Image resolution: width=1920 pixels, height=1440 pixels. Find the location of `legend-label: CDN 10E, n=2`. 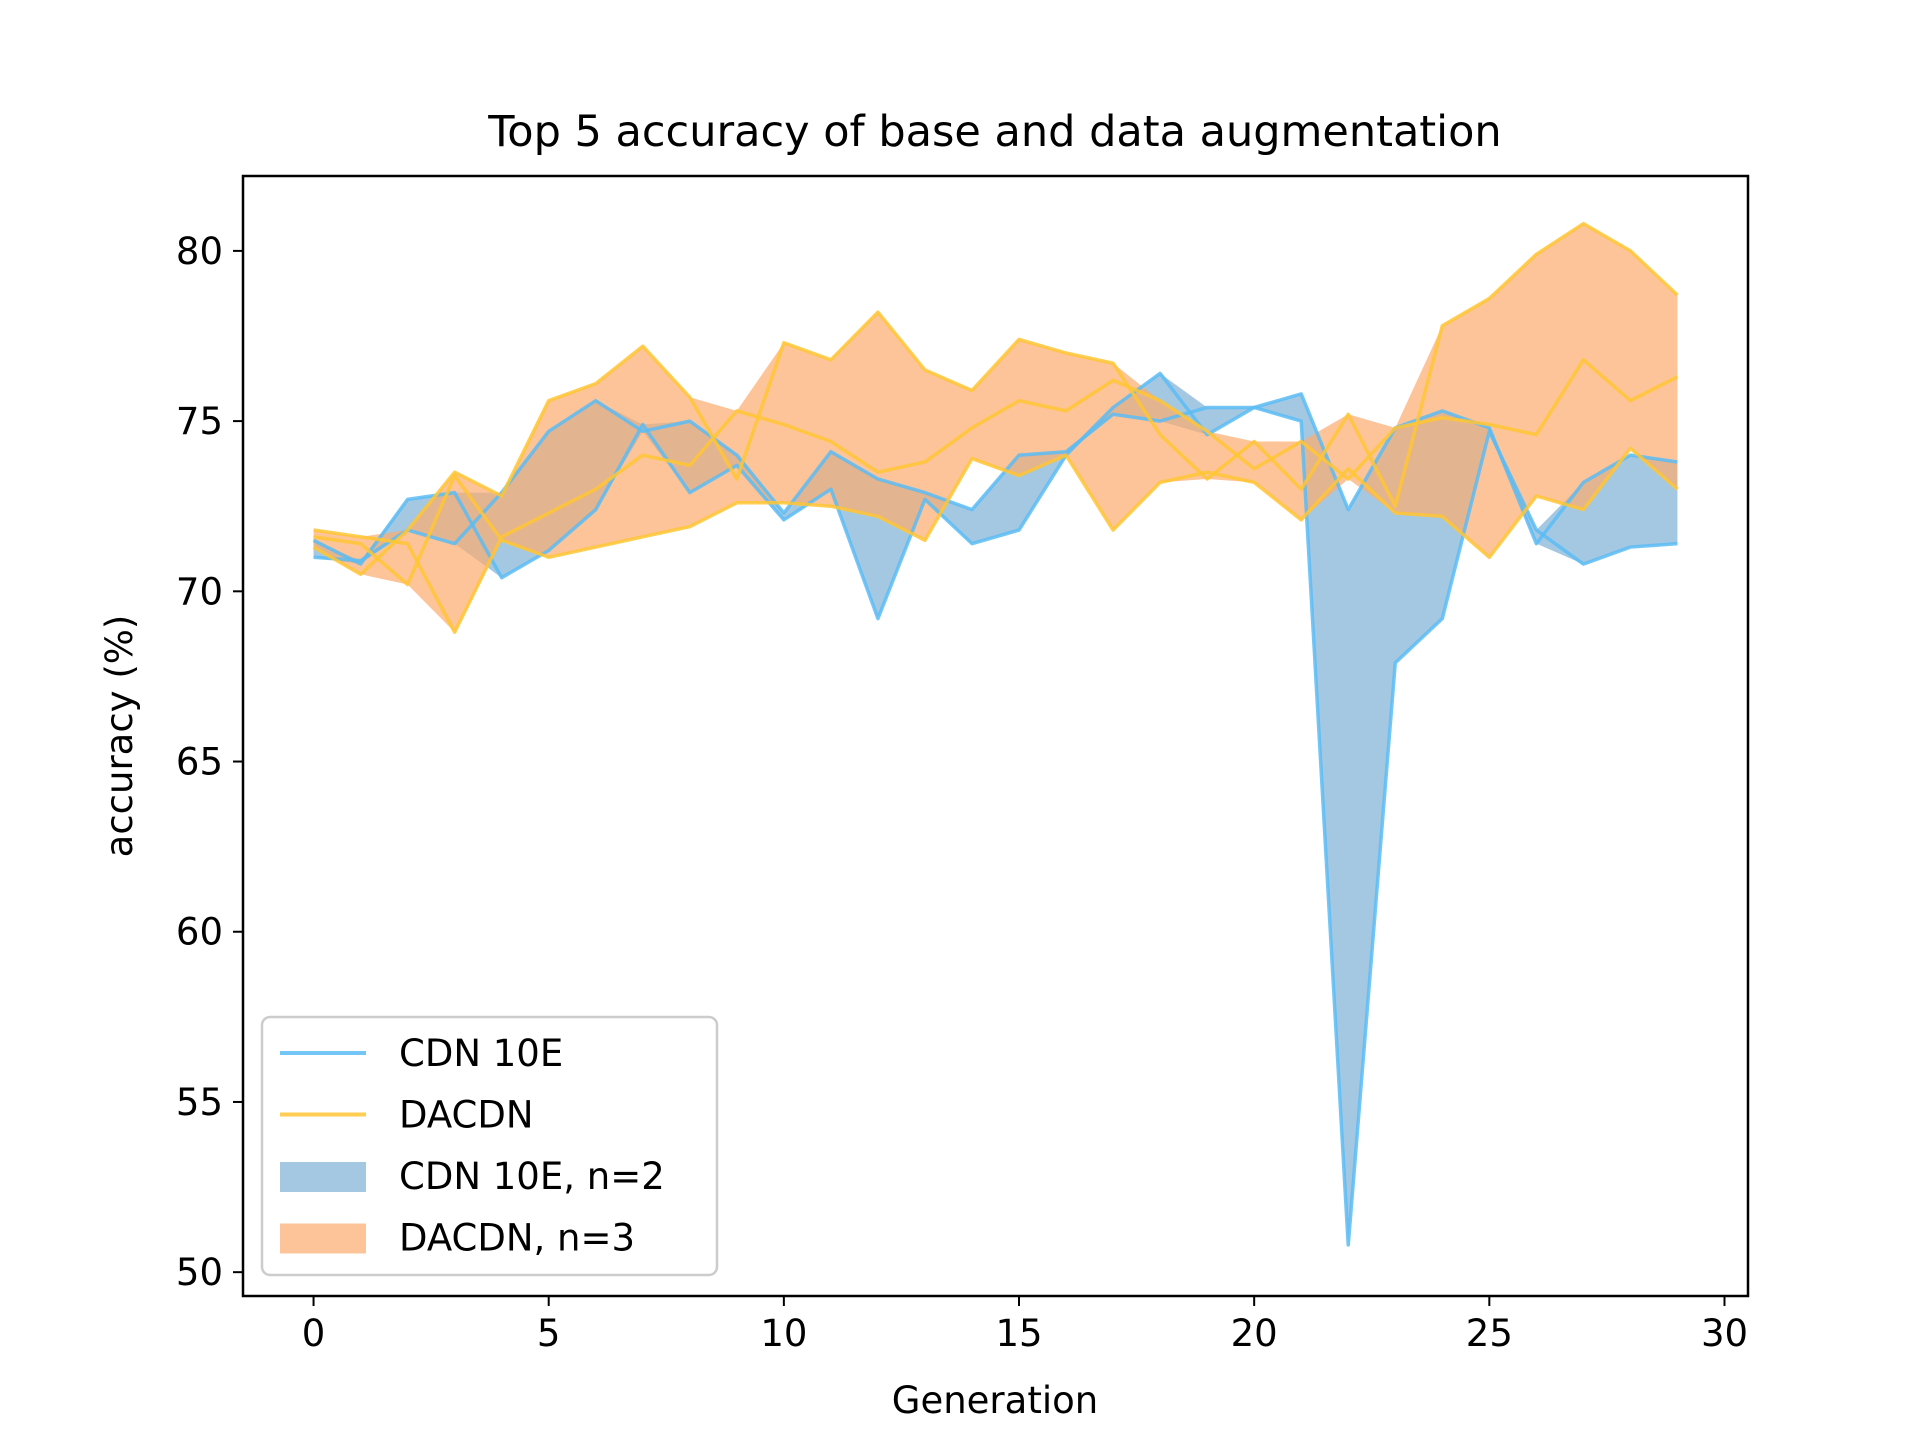

legend-label: CDN 10E, n=2 is located at coordinates (532, 1176).